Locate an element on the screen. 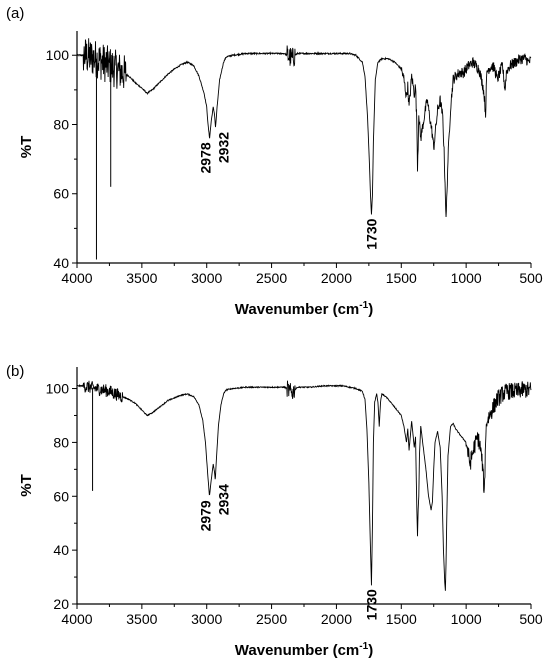 The height and width of the screenshot is (665, 550). peak-annotation: 2932 is located at coordinates (224, 147).